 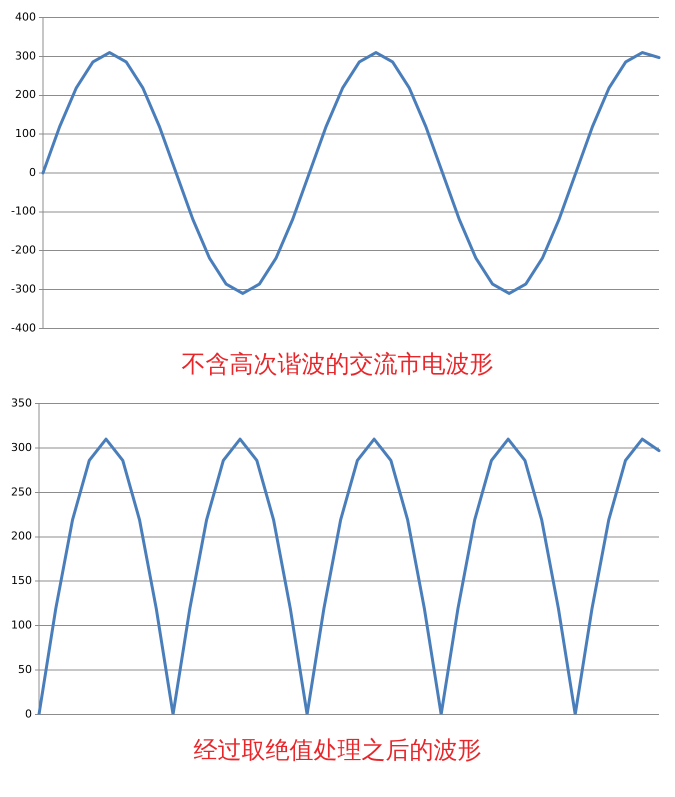 I want to click on y-tick-label: -300, so click(x=23, y=289).